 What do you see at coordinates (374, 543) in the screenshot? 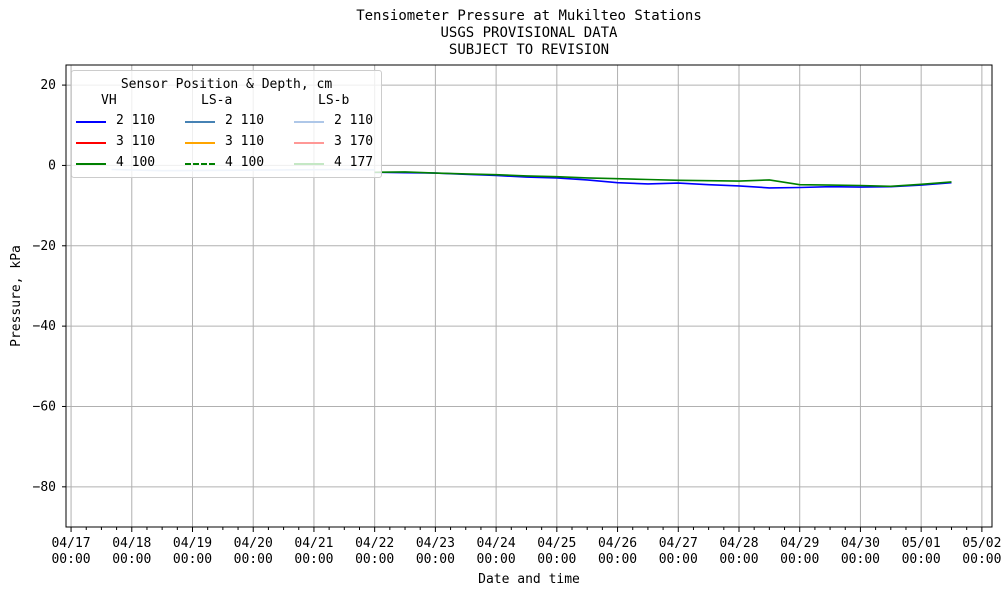
I see `x-tick-label-line: 04/22` at bounding box center [374, 543].